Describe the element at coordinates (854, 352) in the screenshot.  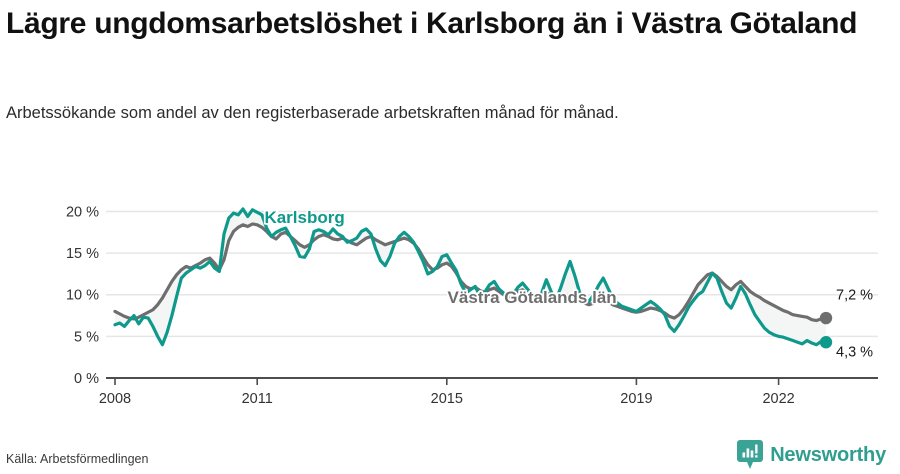
I see `end-label-karlsborg: 4,3 %` at that location.